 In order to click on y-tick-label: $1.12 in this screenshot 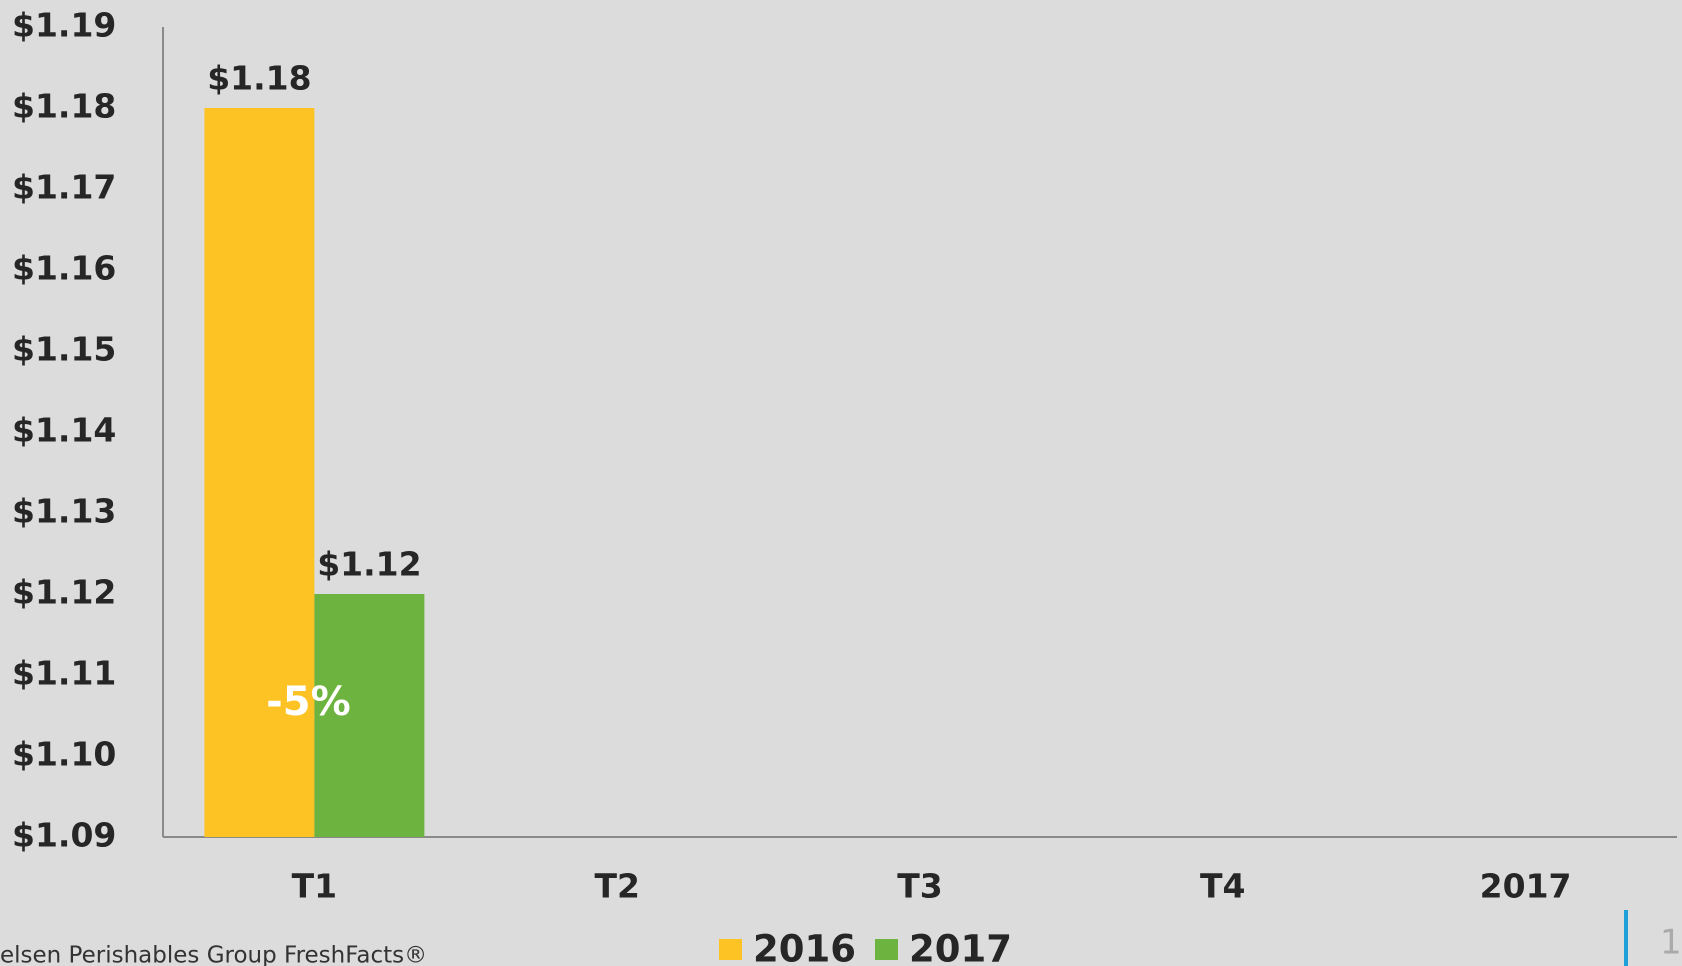, I will do `click(64, 592)`.